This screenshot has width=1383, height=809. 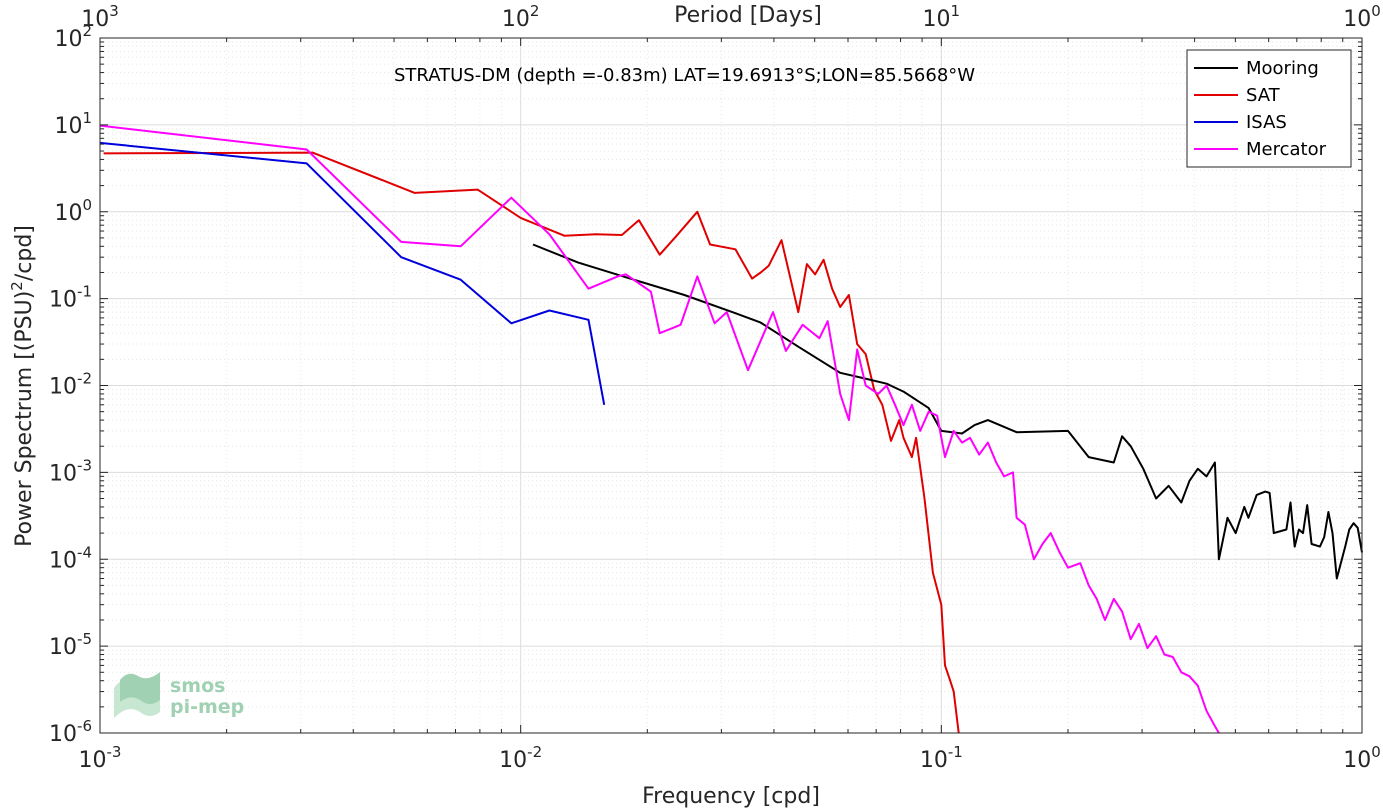 What do you see at coordinates (521, 17) in the screenshot?
I see `top-tick-label: 10²` at bounding box center [521, 17].